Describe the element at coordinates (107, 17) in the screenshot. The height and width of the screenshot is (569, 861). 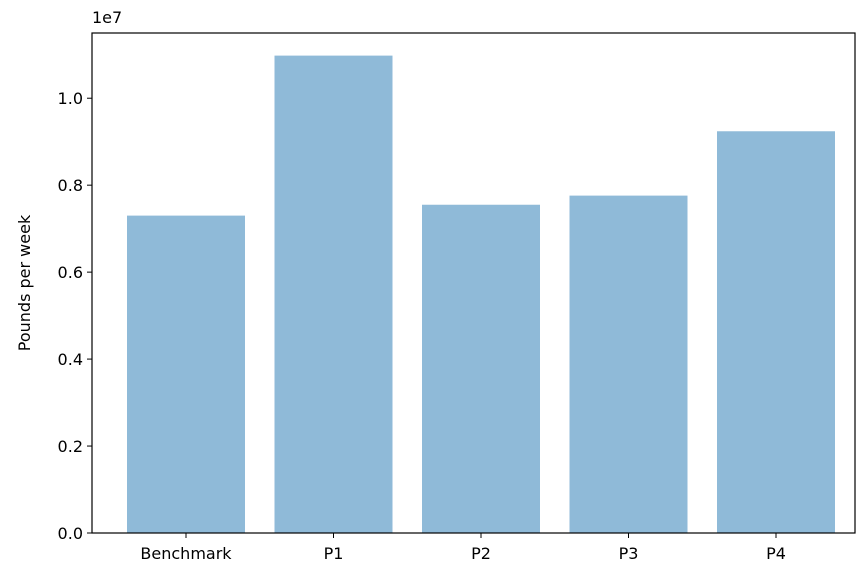
I see `y-offset-label: 1e7` at that location.